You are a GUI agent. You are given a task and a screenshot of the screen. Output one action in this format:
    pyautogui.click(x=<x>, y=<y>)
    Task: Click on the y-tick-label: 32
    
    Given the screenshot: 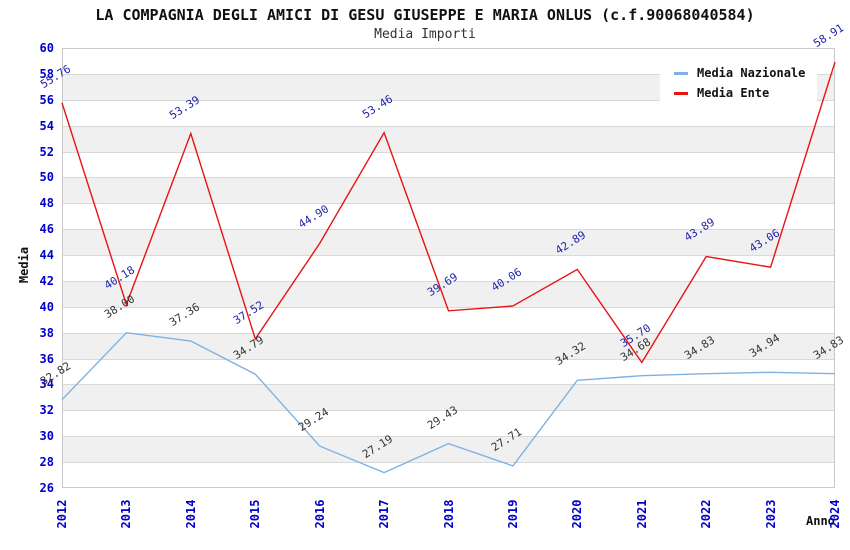 What is the action you would take?
    pyautogui.click(x=46, y=410)
    